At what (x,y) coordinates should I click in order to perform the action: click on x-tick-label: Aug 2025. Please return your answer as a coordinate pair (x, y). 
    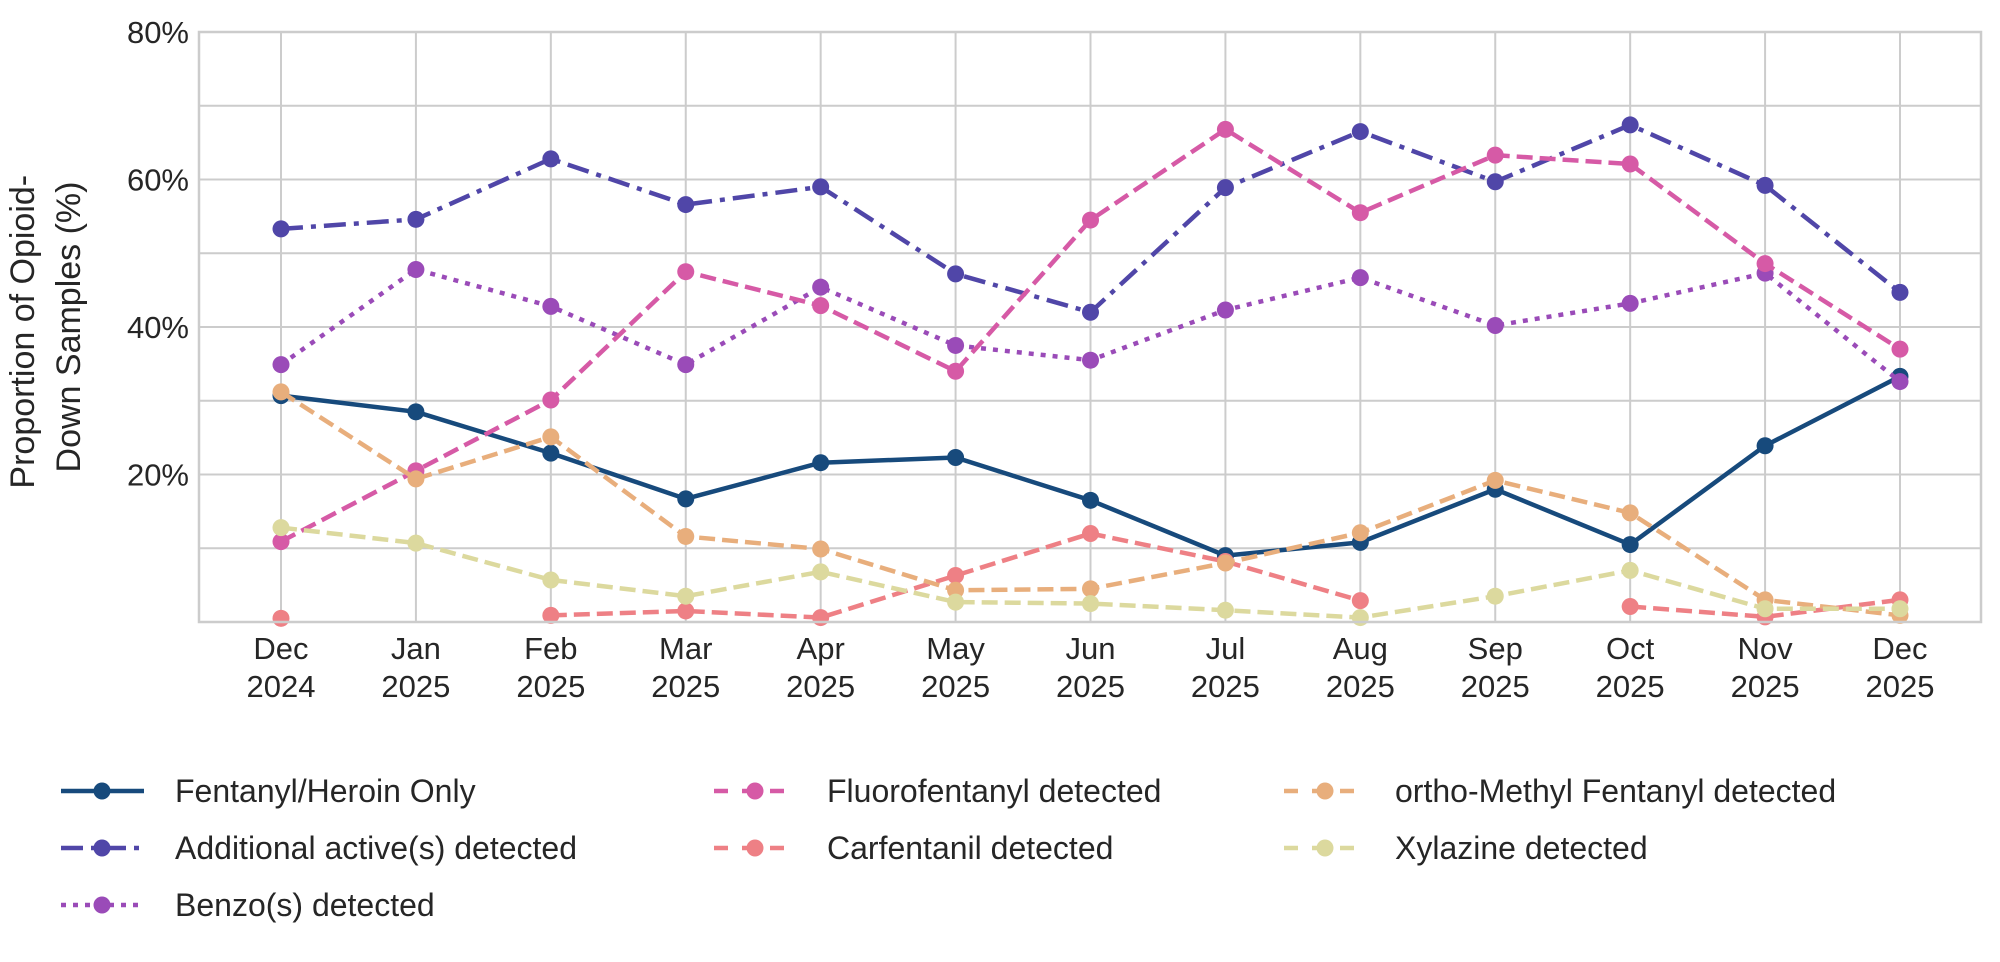
    Looking at the image, I should click on (1360, 667).